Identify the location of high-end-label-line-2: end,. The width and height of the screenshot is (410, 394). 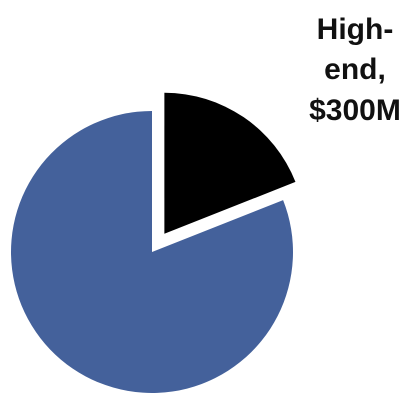
(355, 69).